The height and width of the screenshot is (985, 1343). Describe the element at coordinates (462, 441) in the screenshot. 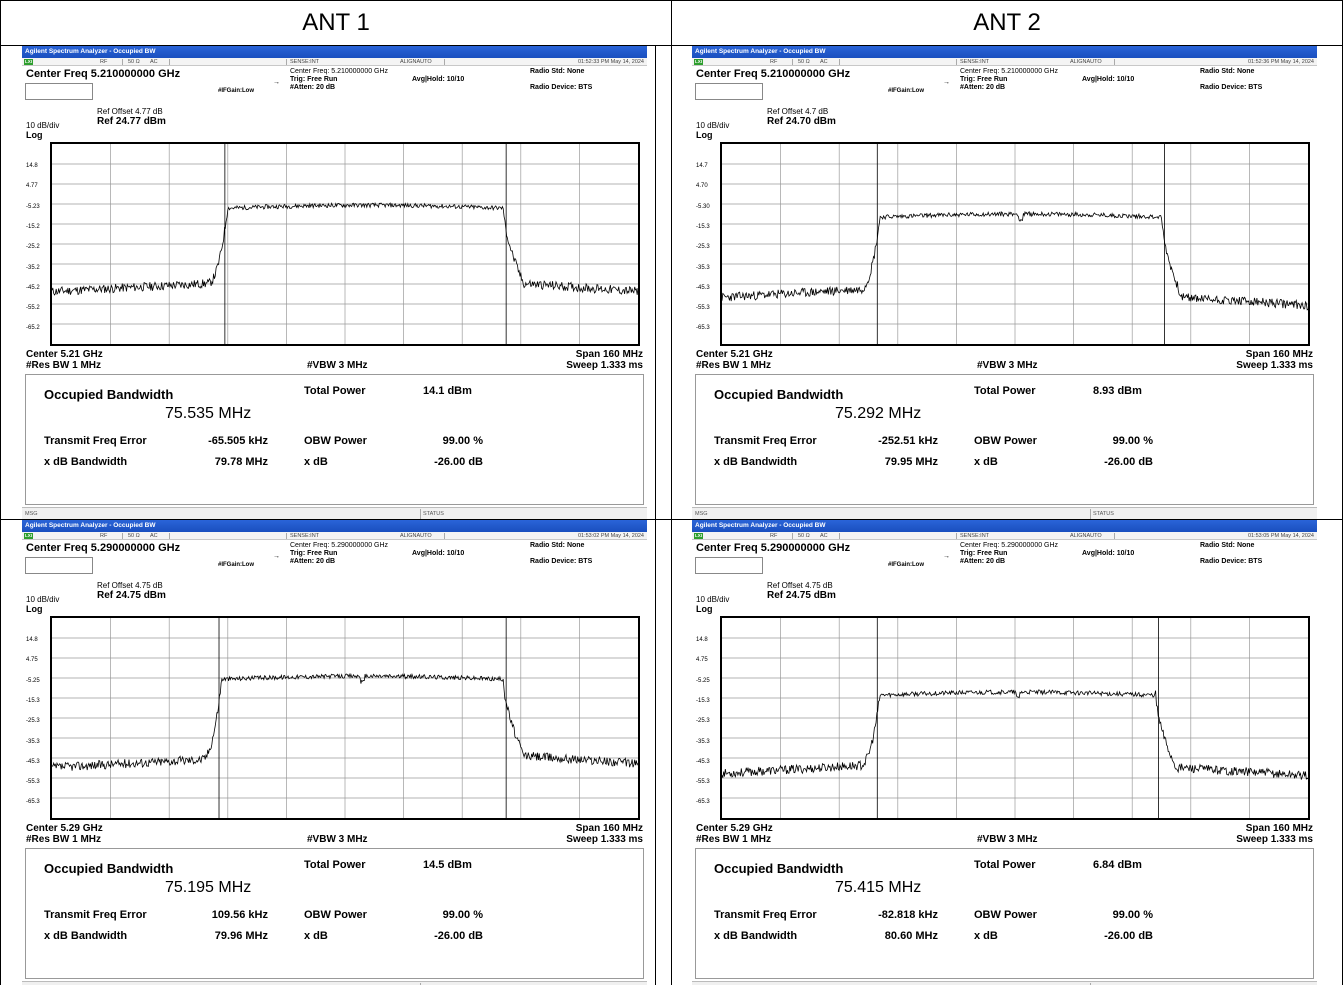

I see `obw-power-value: 99.00 %` at that location.